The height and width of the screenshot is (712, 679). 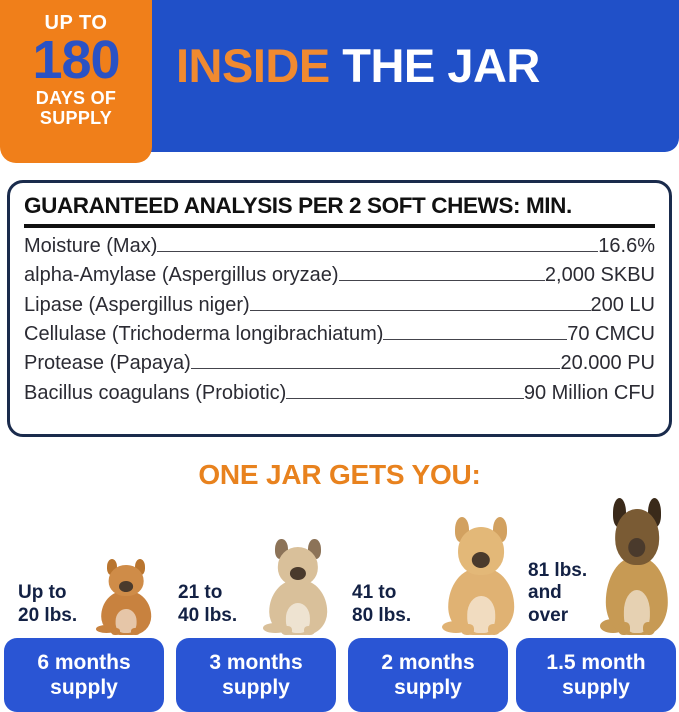 I want to click on title-the-jar: THE JAR, so click(x=441, y=65).